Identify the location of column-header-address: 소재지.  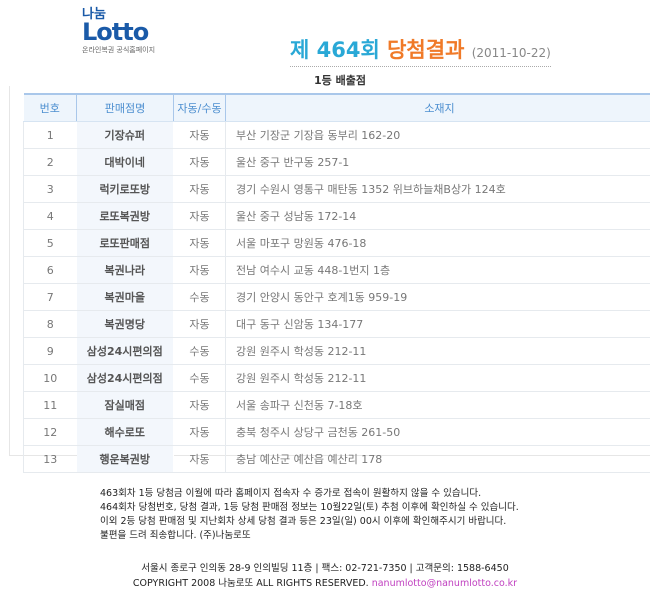
(437, 107).